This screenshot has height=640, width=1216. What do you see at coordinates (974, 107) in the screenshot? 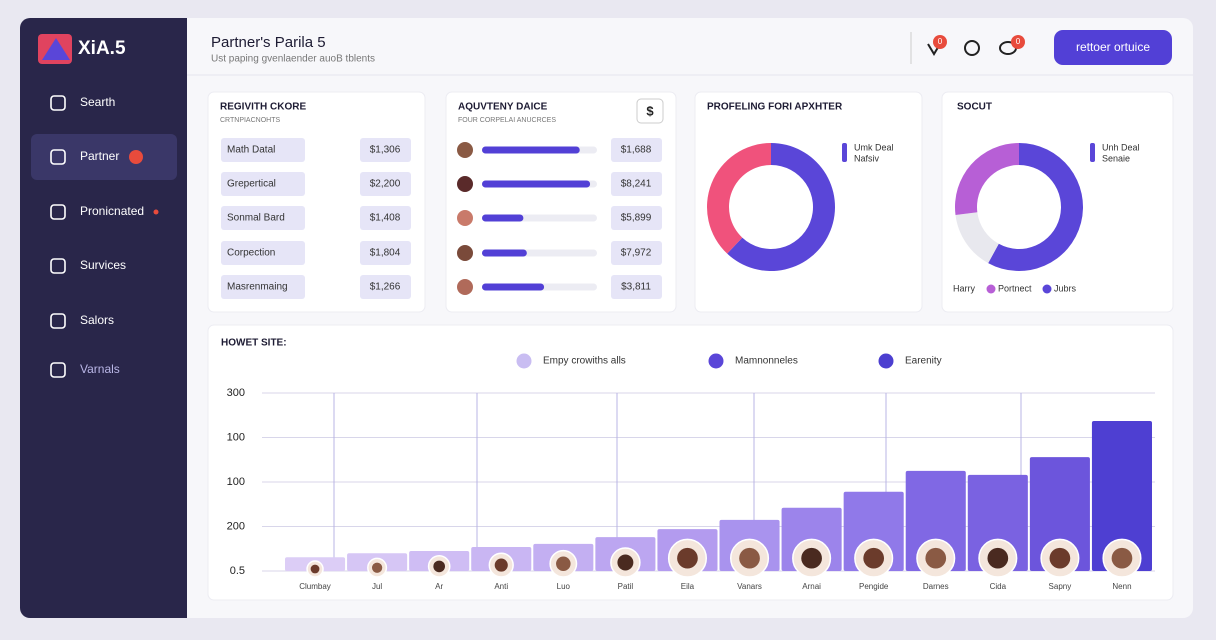
I see `donut-title: SOCUT` at bounding box center [974, 107].